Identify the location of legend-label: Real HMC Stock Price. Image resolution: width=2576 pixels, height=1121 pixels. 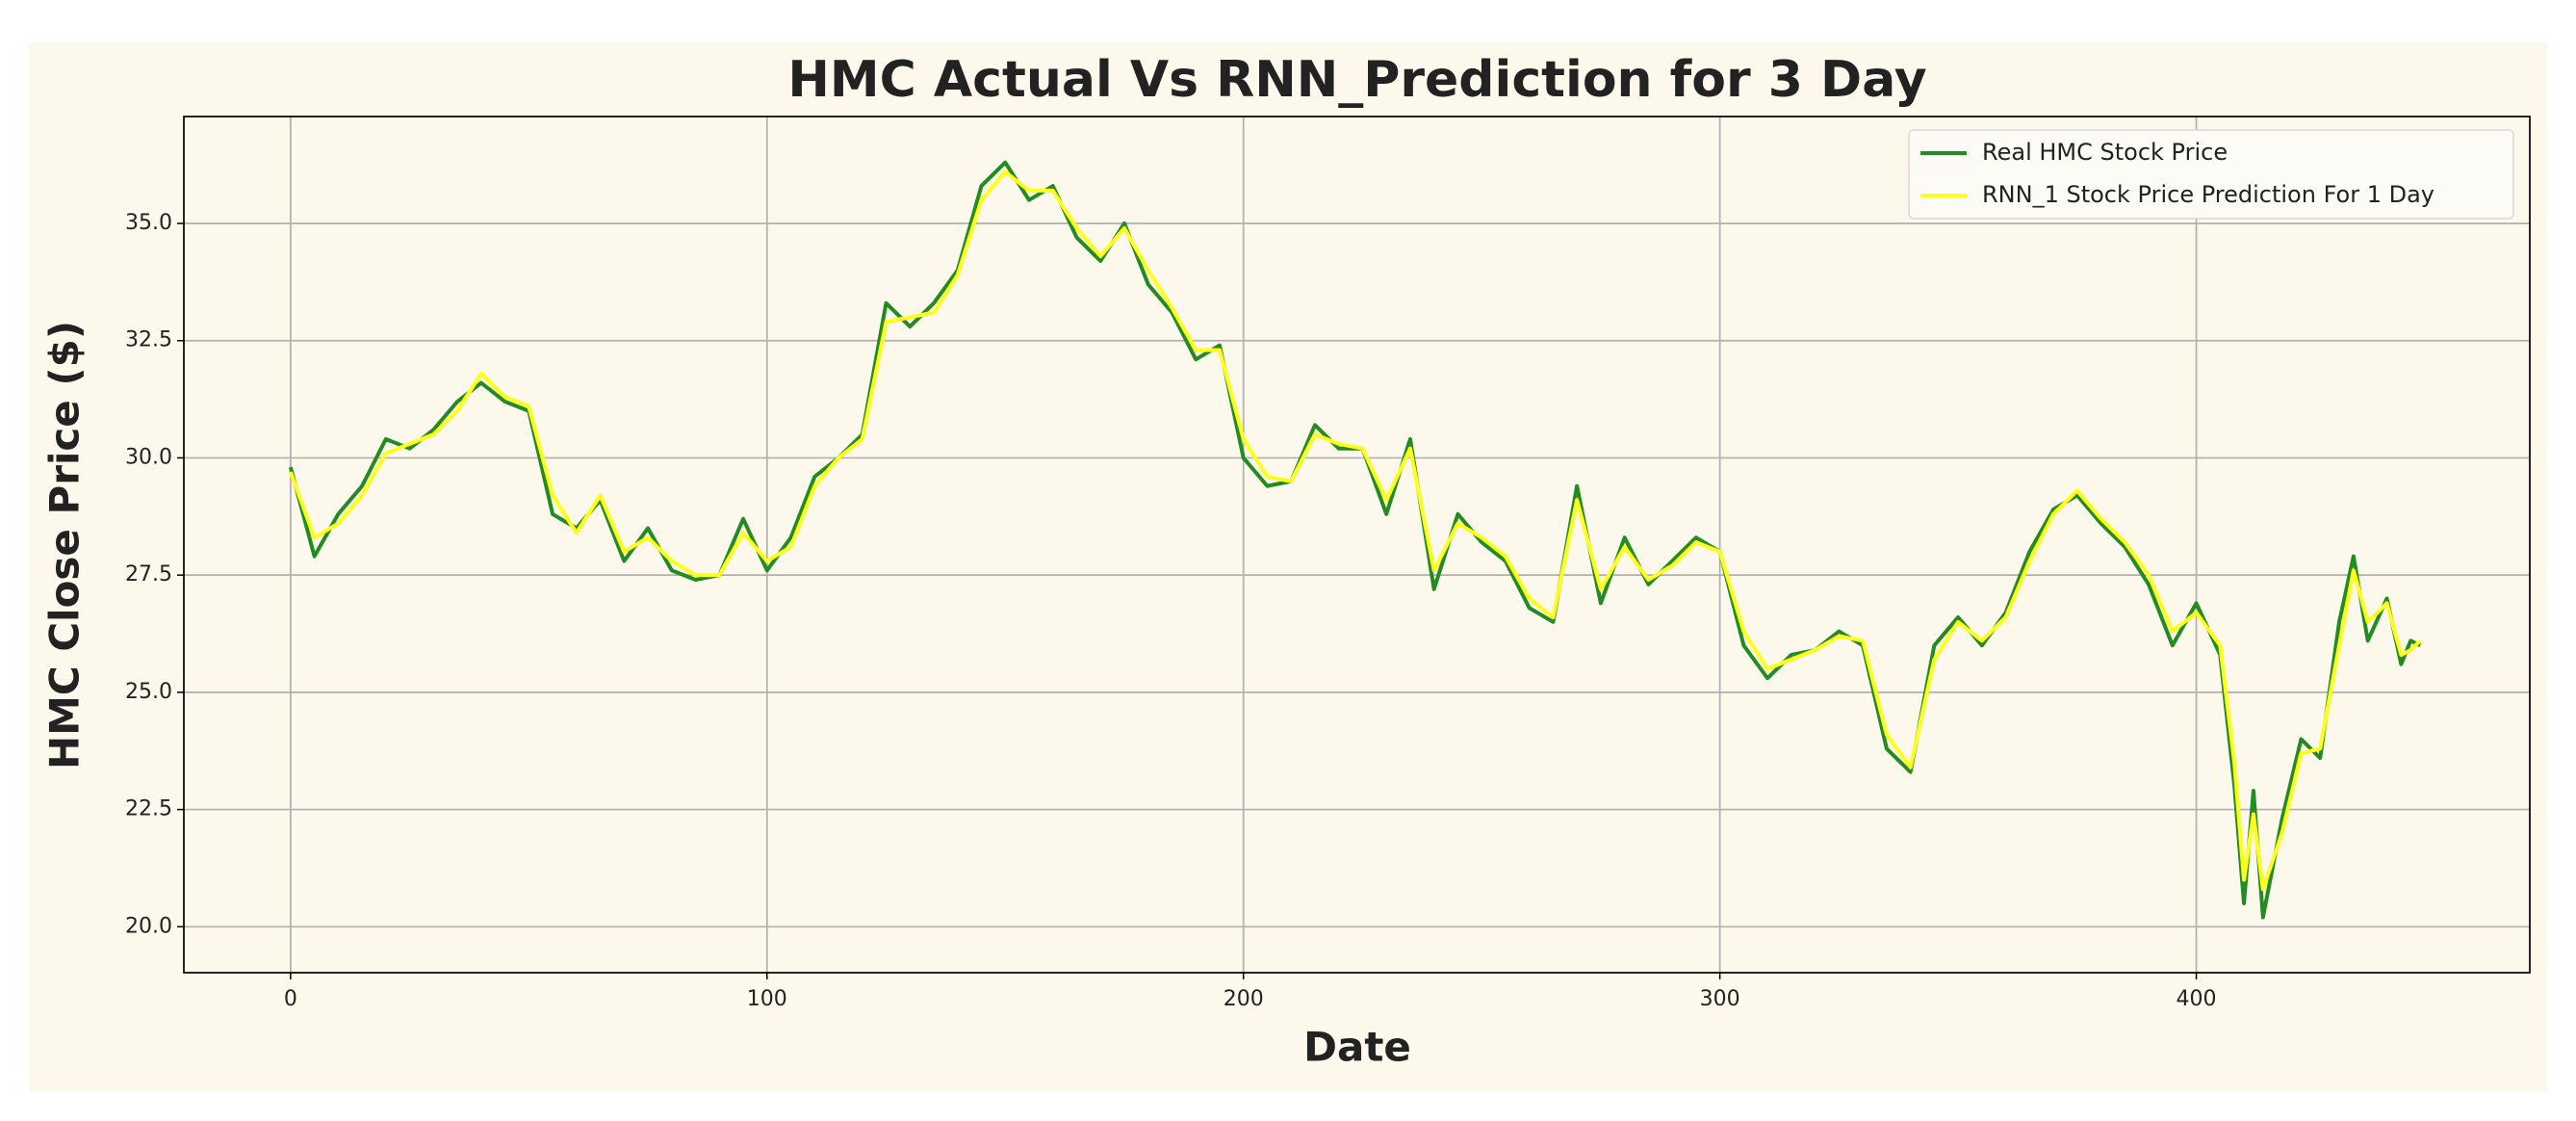
(2105, 152).